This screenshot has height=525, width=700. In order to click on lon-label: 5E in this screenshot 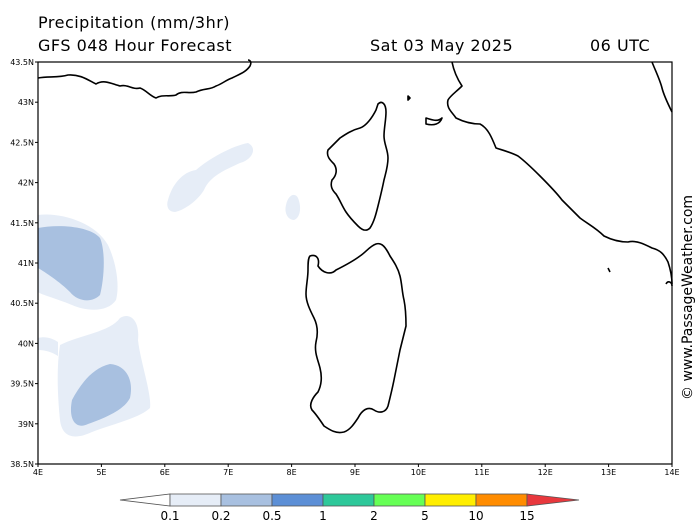, I will do `click(101, 472)`.